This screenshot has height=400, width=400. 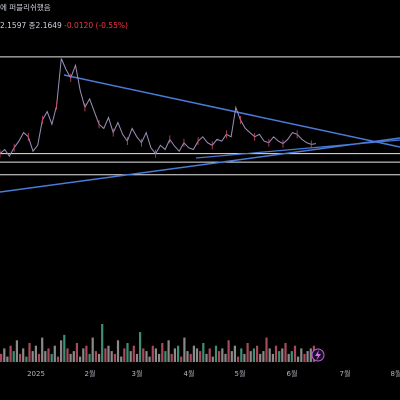 I want to click on x-tick-label: 6월, so click(x=292, y=373).